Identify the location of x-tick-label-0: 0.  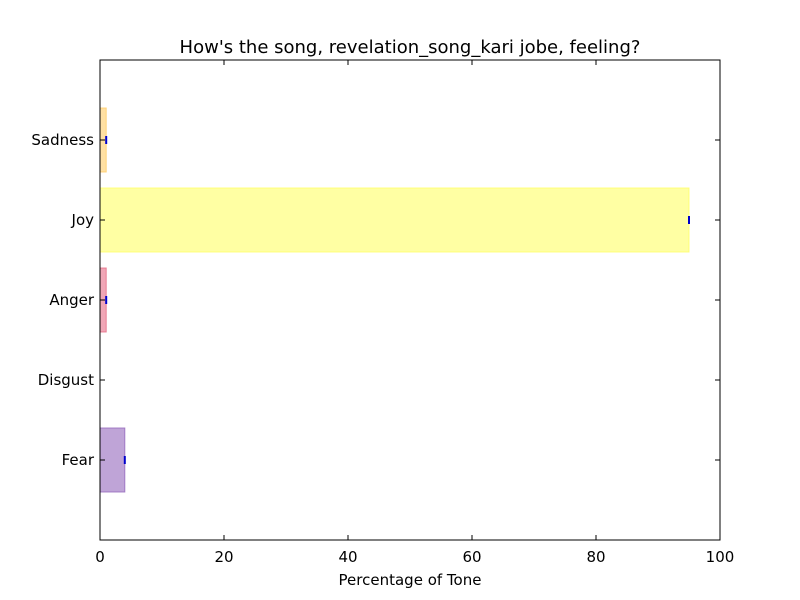
(100, 557).